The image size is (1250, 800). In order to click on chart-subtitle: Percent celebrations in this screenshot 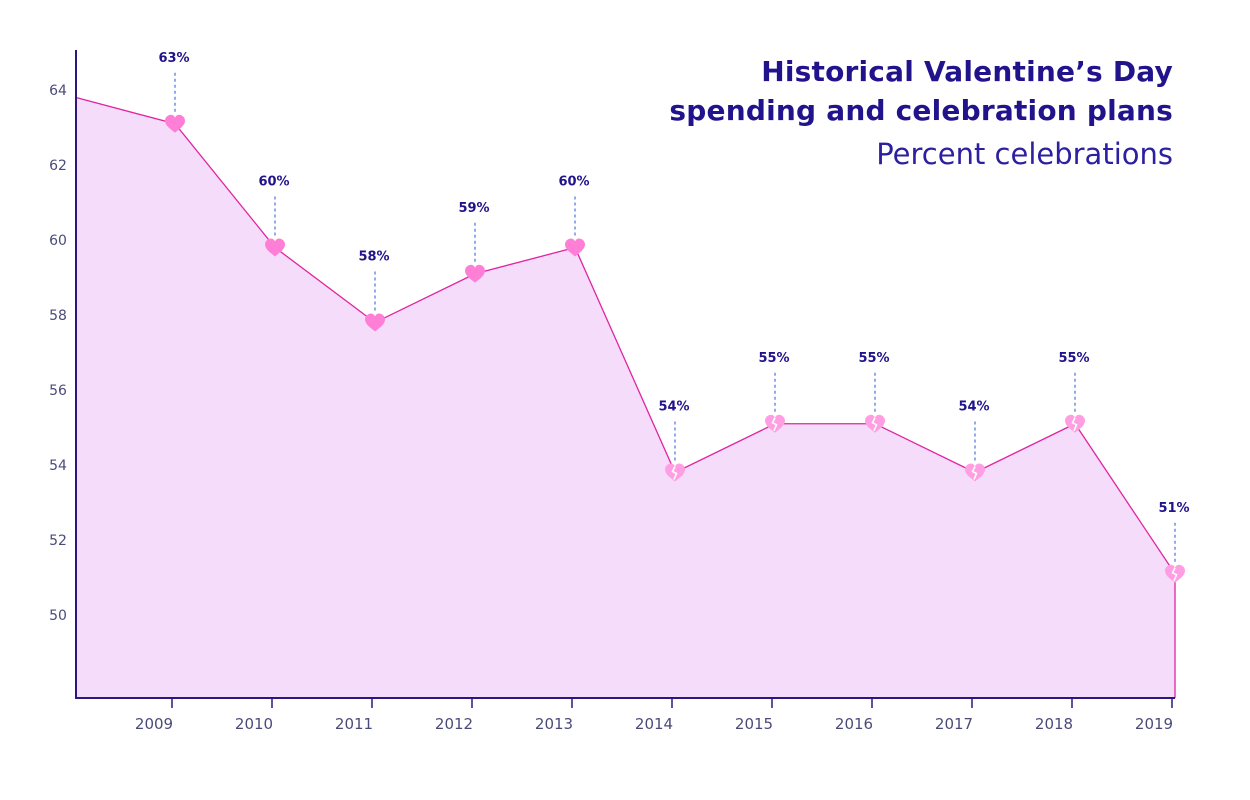, I will do `click(1024, 154)`.